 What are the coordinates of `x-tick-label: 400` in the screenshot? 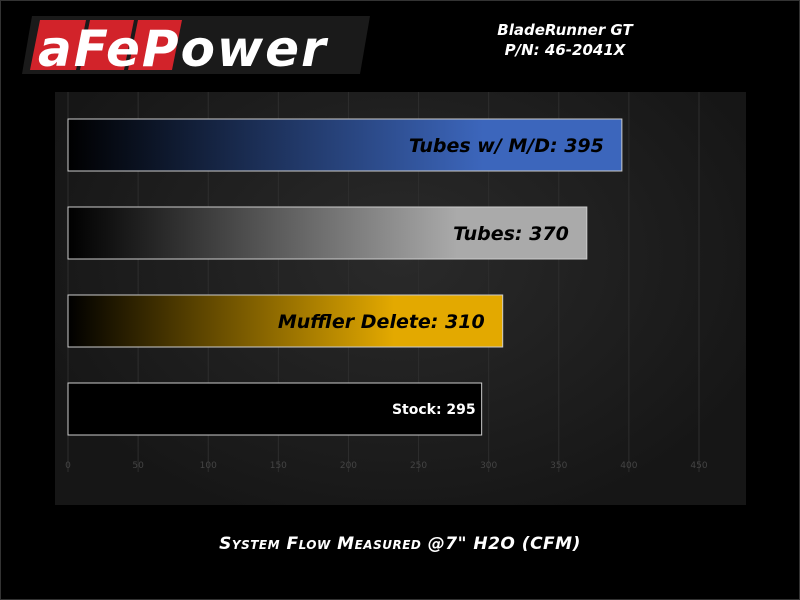 It's located at (628, 466).